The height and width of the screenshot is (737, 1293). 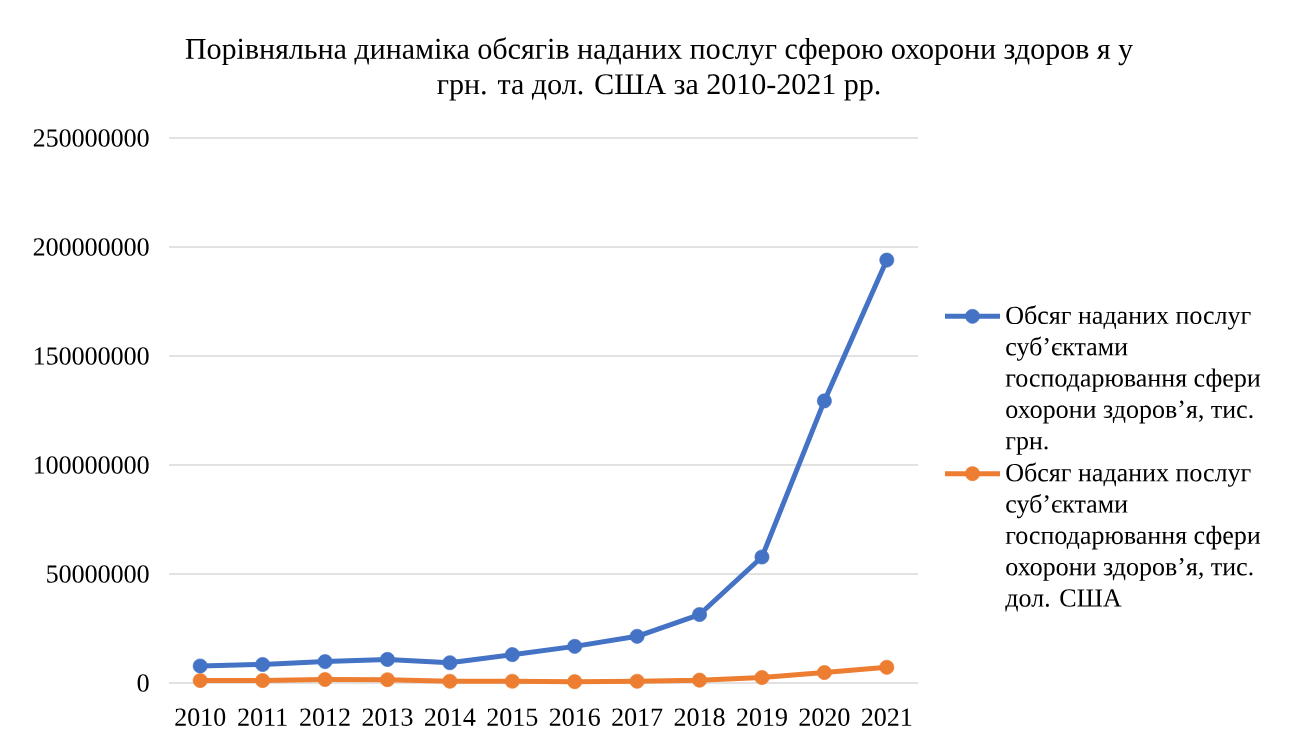 I want to click on legend-label: Обсяг наданих послуг суб’єктами господарювання сфери охорони здоров’я, тис. дол. США, so click(x=1133, y=537).